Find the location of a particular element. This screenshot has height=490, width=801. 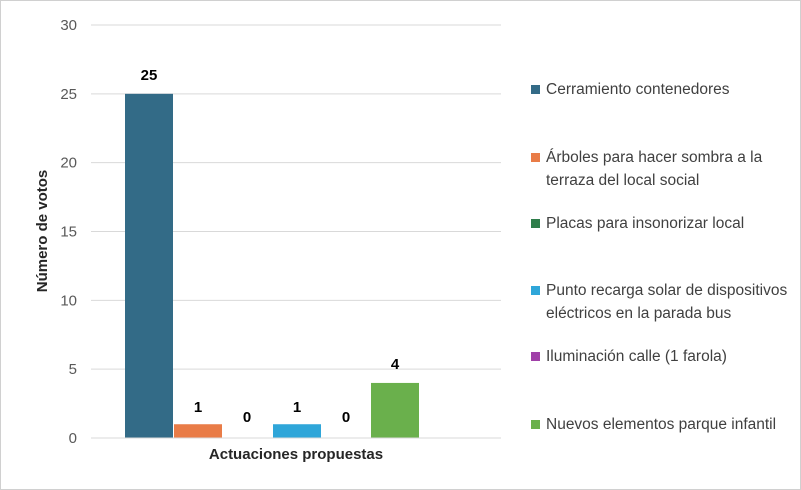

y-tick-label: 10 is located at coordinates (68, 300).